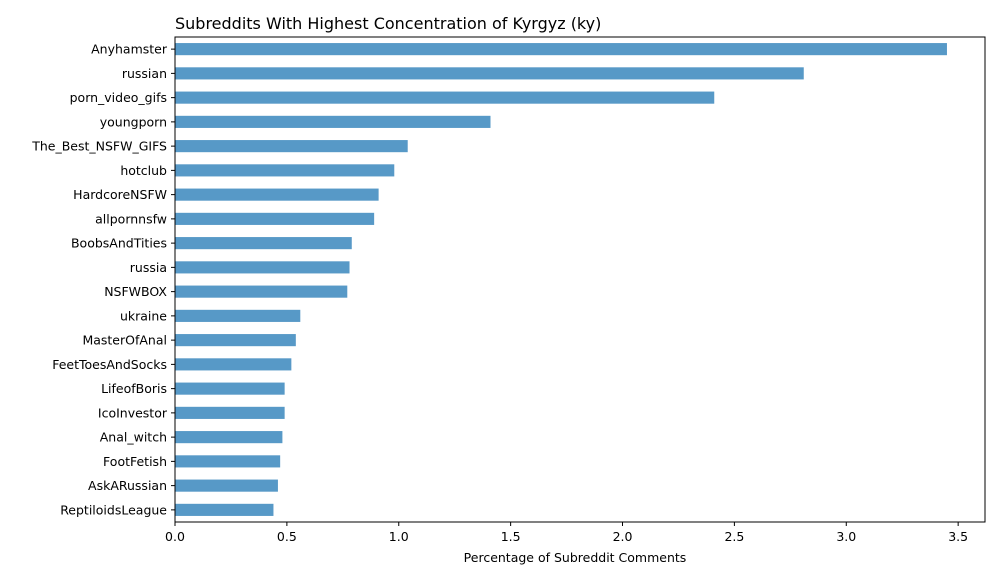 The height and width of the screenshot is (580, 1000). I want to click on bar-Anal_witch, so click(229, 437).